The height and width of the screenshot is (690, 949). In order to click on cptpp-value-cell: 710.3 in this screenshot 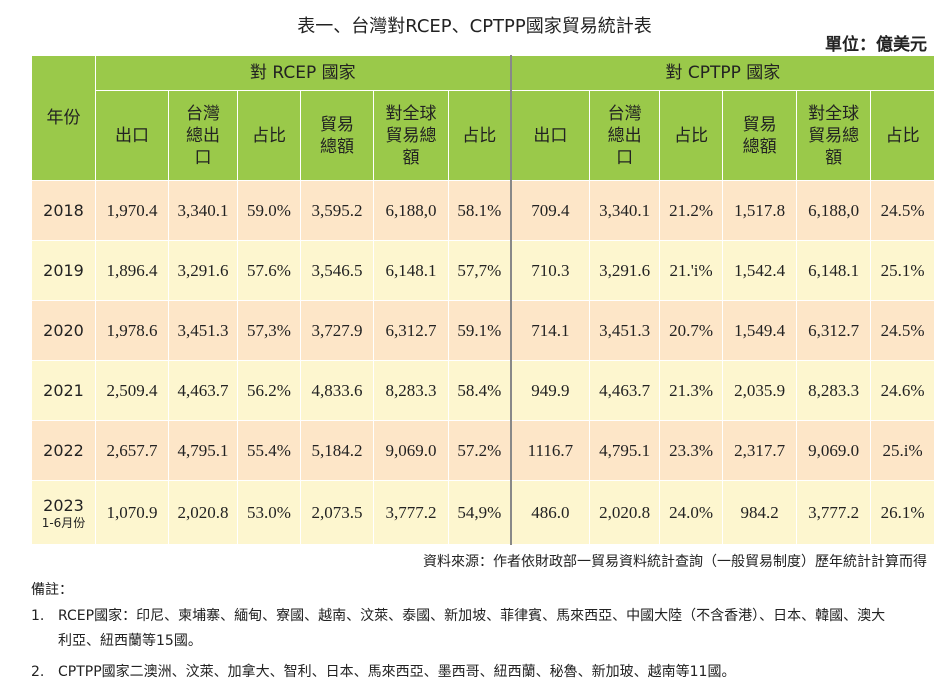, I will do `click(550, 270)`.